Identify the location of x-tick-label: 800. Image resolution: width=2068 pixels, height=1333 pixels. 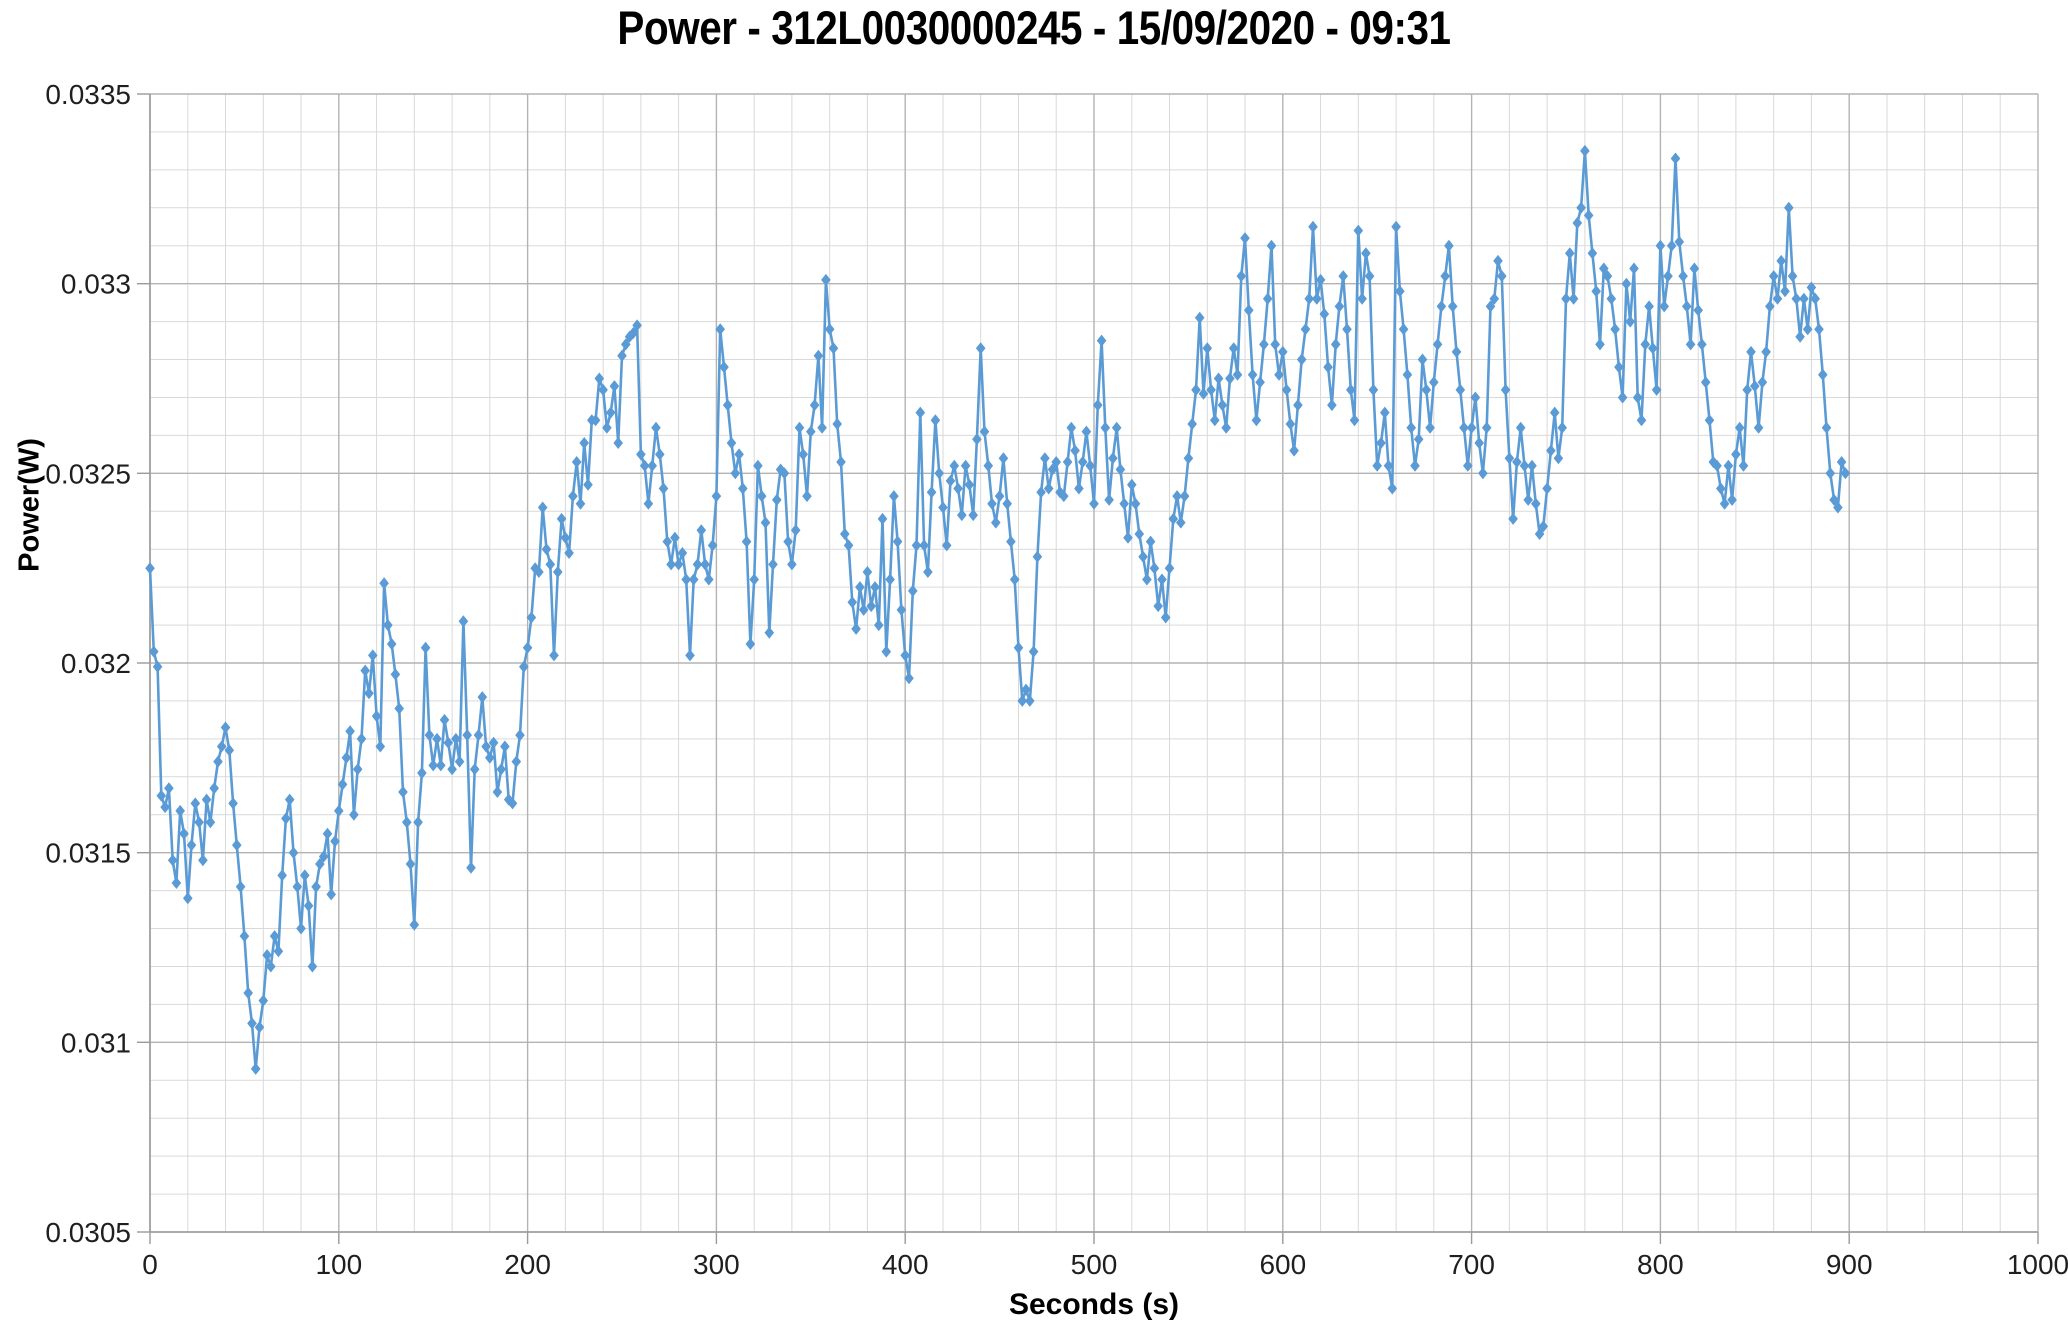
(1660, 1264).